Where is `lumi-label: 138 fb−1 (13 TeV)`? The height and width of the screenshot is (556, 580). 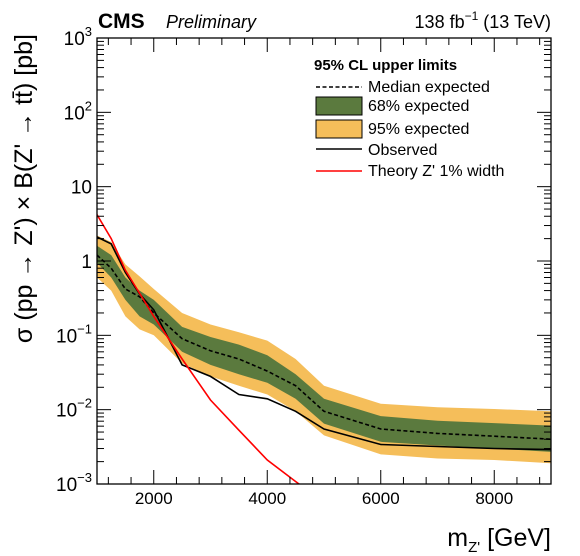
lumi-label: 138 fb−1 (13 TeV) is located at coordinates (483, 20).